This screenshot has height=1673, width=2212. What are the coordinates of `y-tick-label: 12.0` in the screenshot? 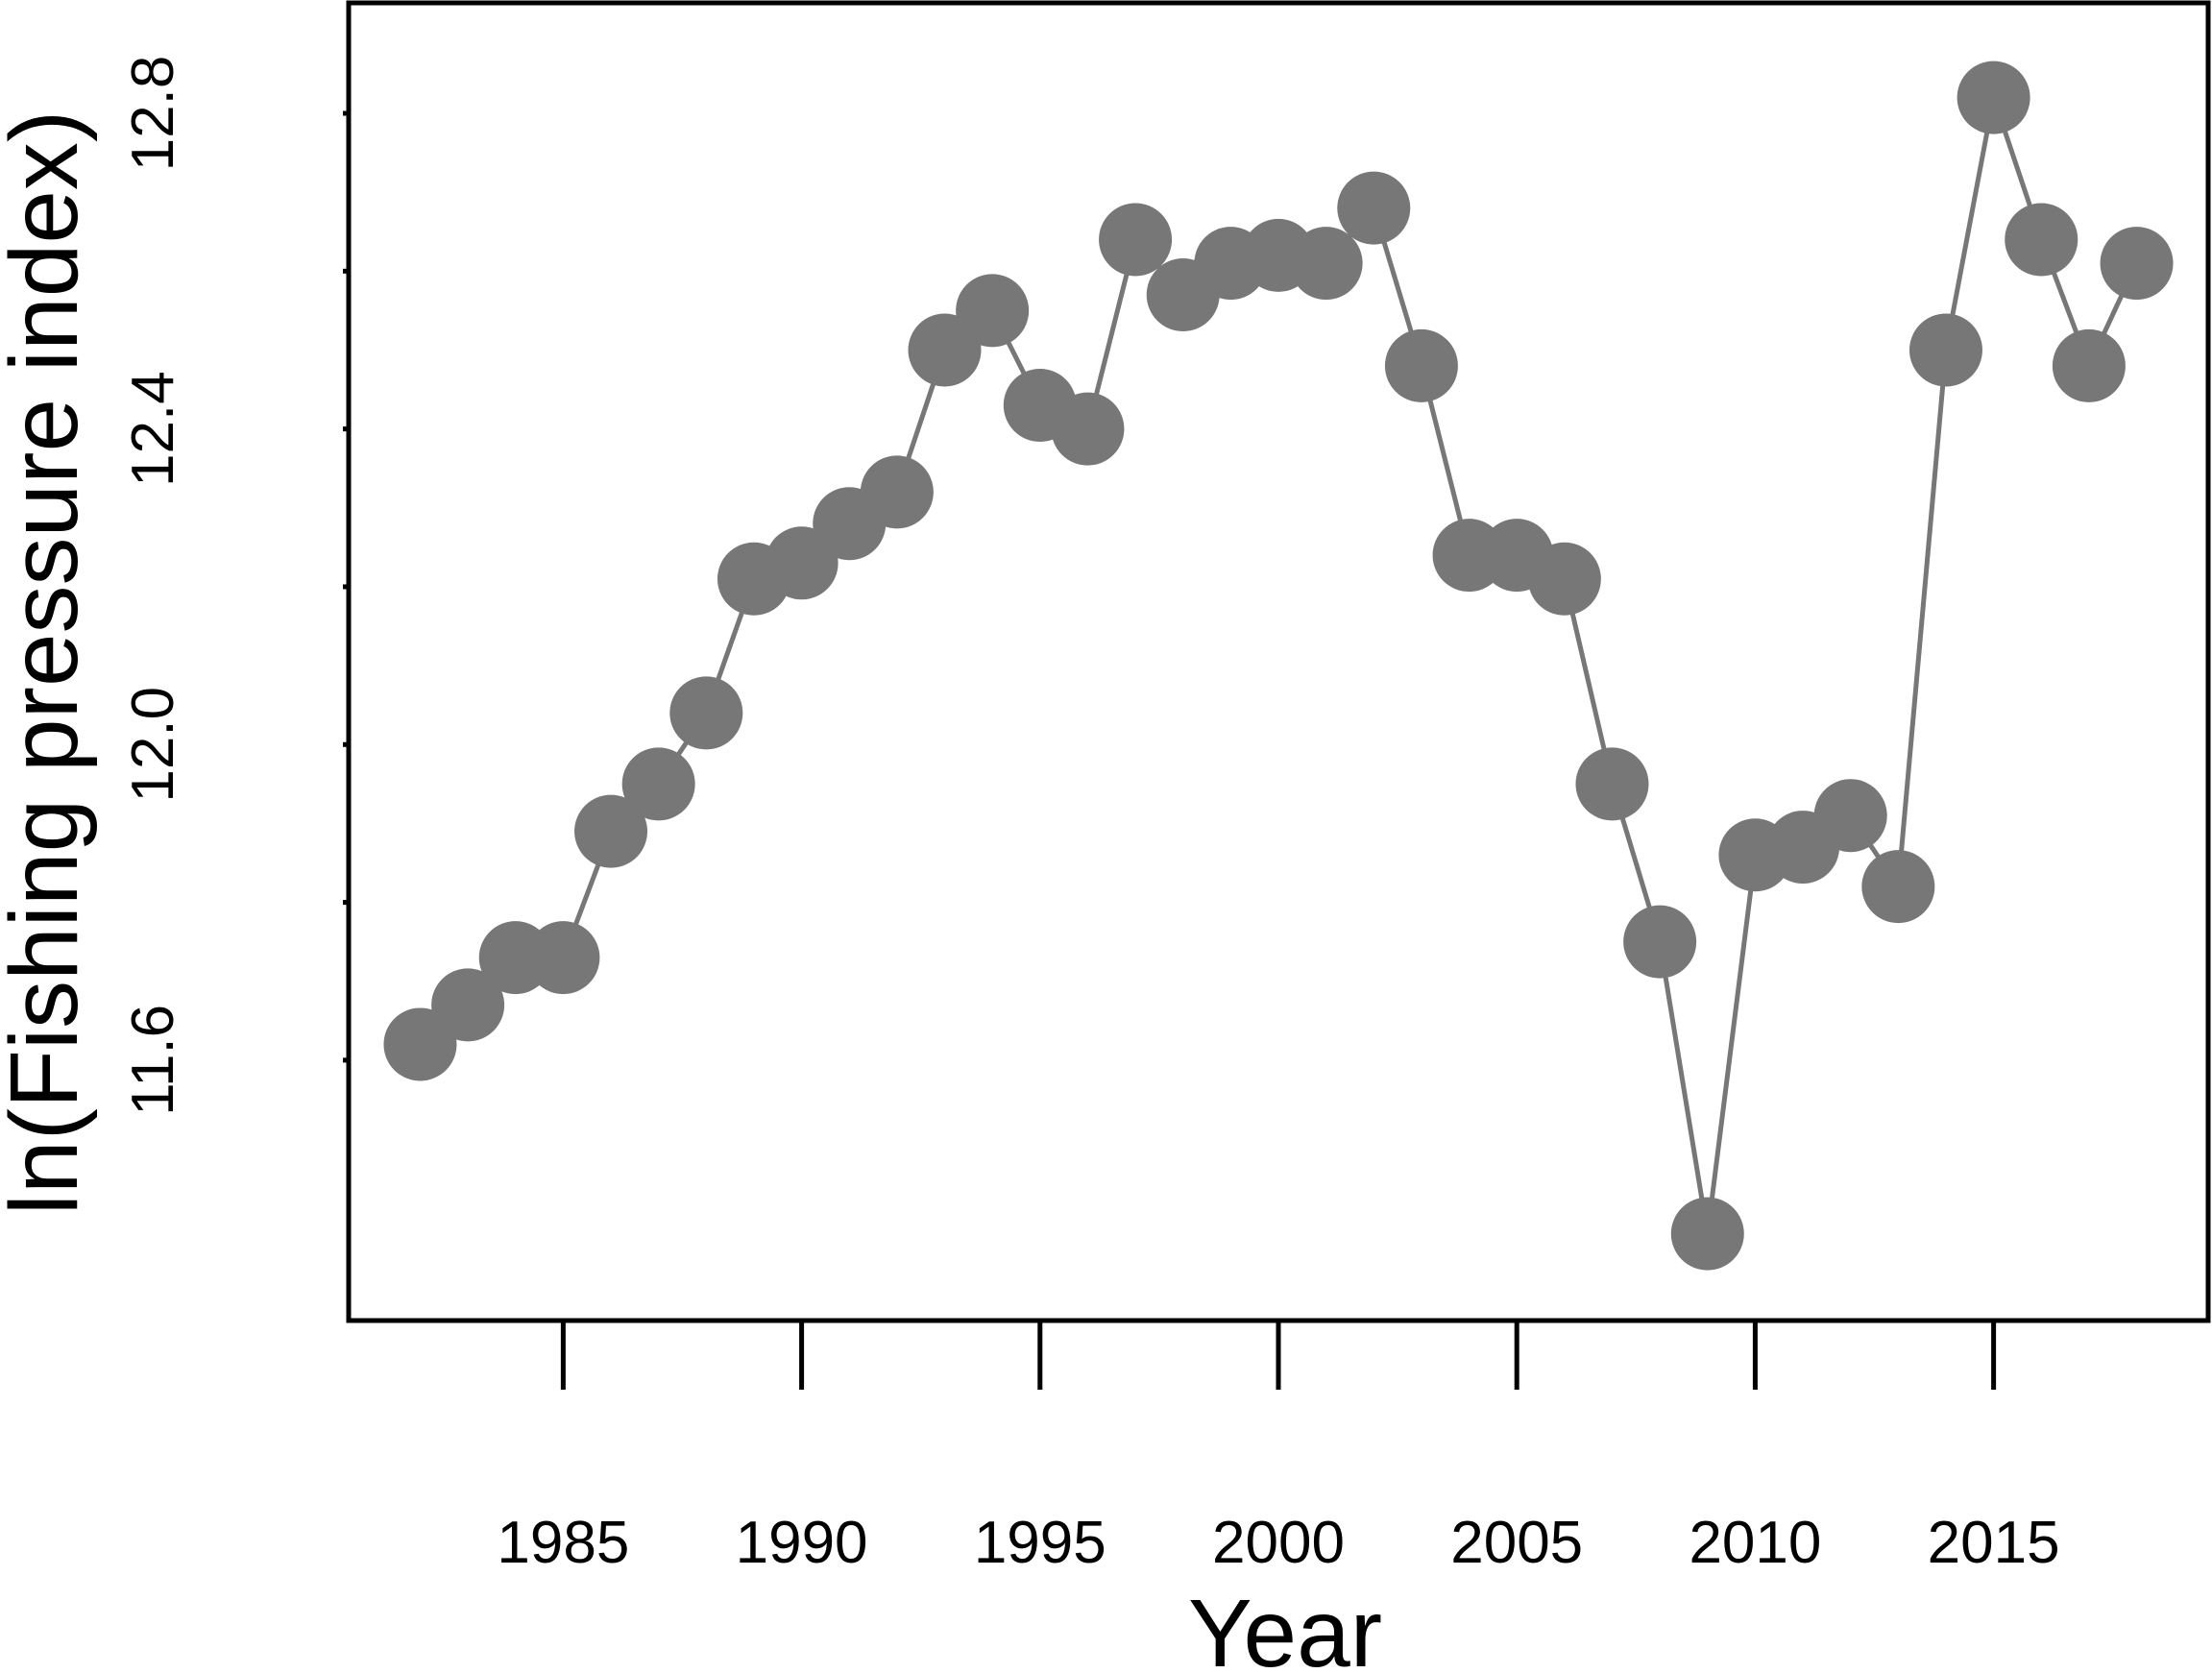 It's located at (153, 745).